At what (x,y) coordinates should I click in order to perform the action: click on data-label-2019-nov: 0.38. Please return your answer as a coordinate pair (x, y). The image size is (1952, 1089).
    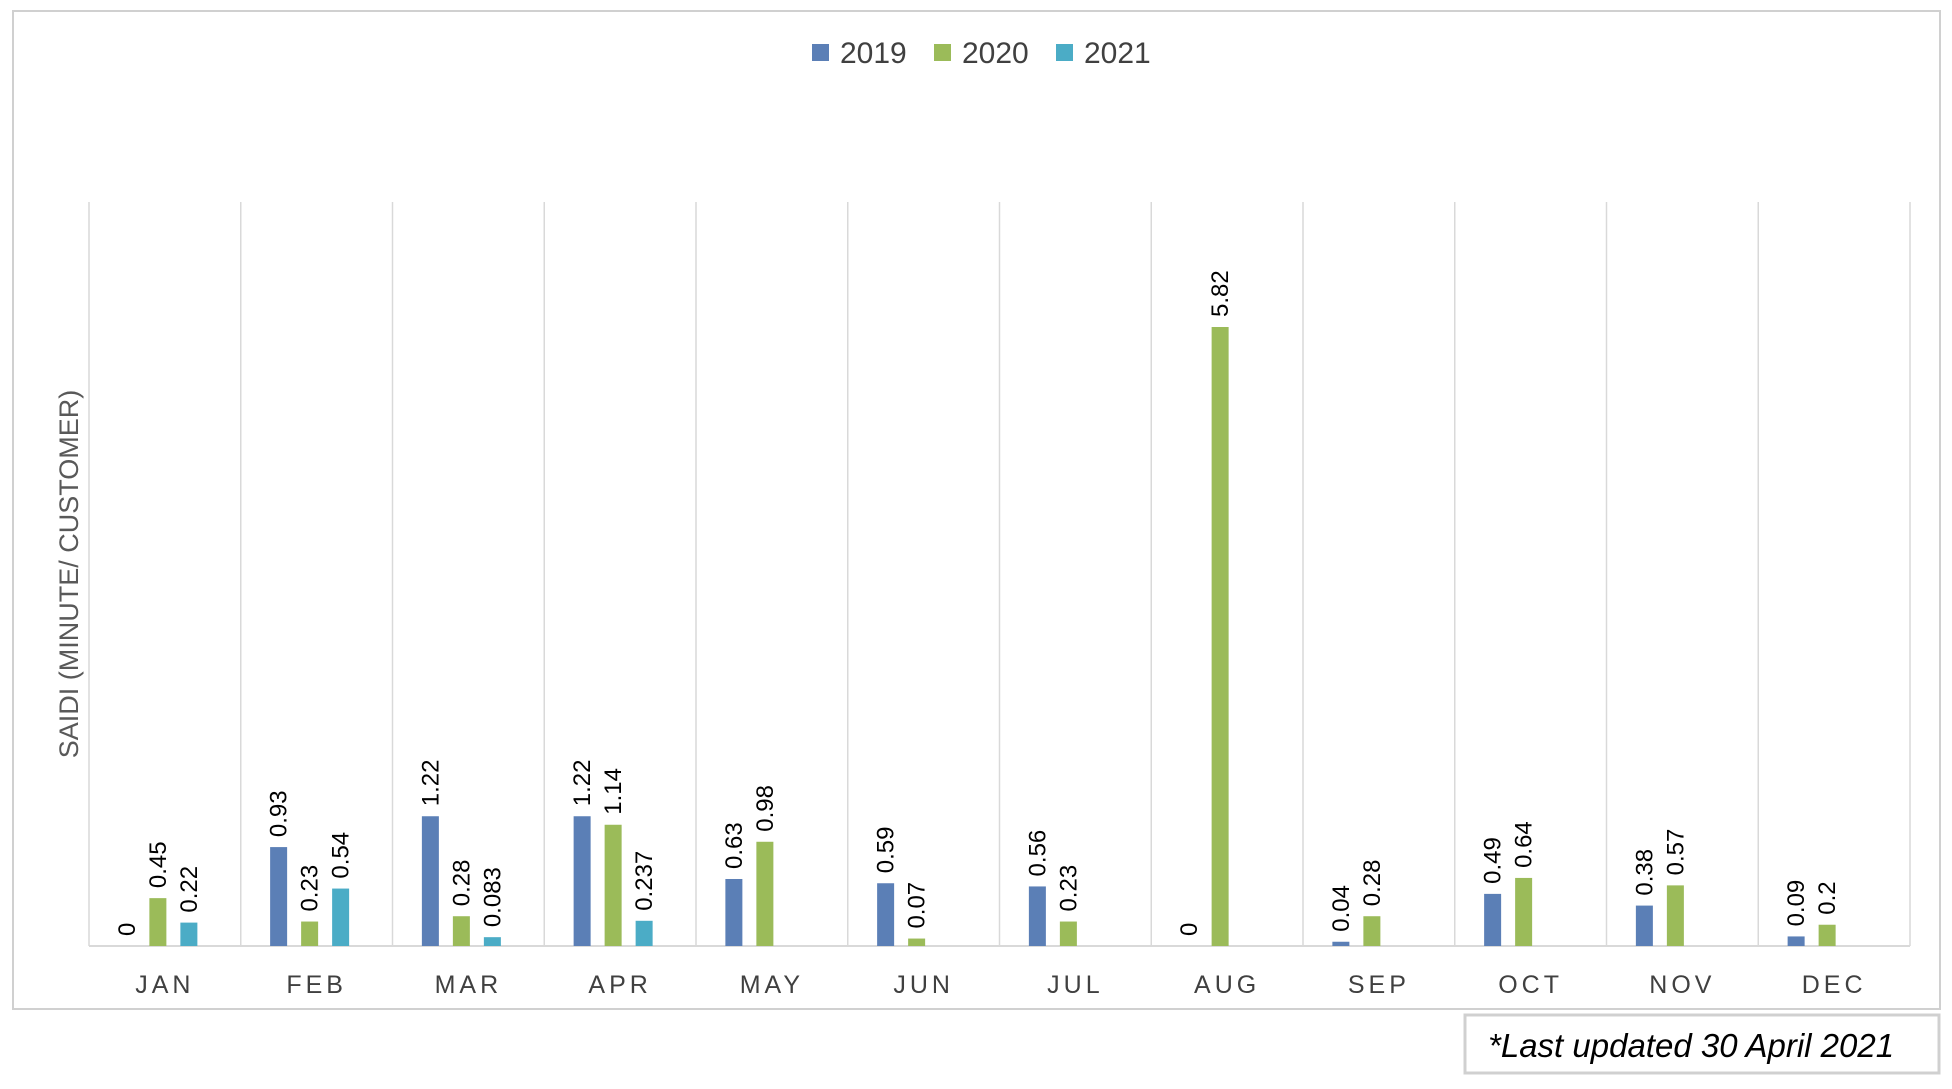
    Looking at the image, I should click on (1644, 872).